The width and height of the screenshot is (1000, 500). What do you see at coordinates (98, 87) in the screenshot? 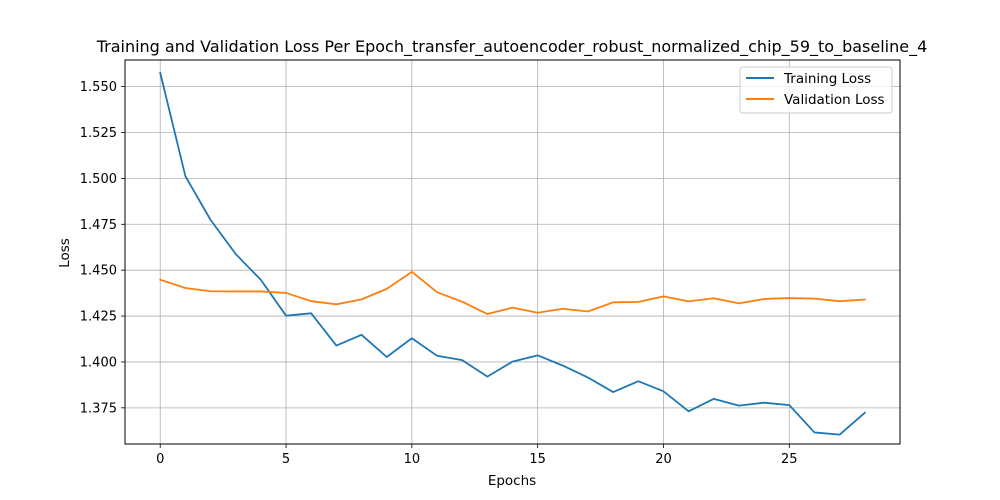
I see `y-tick-label: 1.550` at bounding box center [98, 87].